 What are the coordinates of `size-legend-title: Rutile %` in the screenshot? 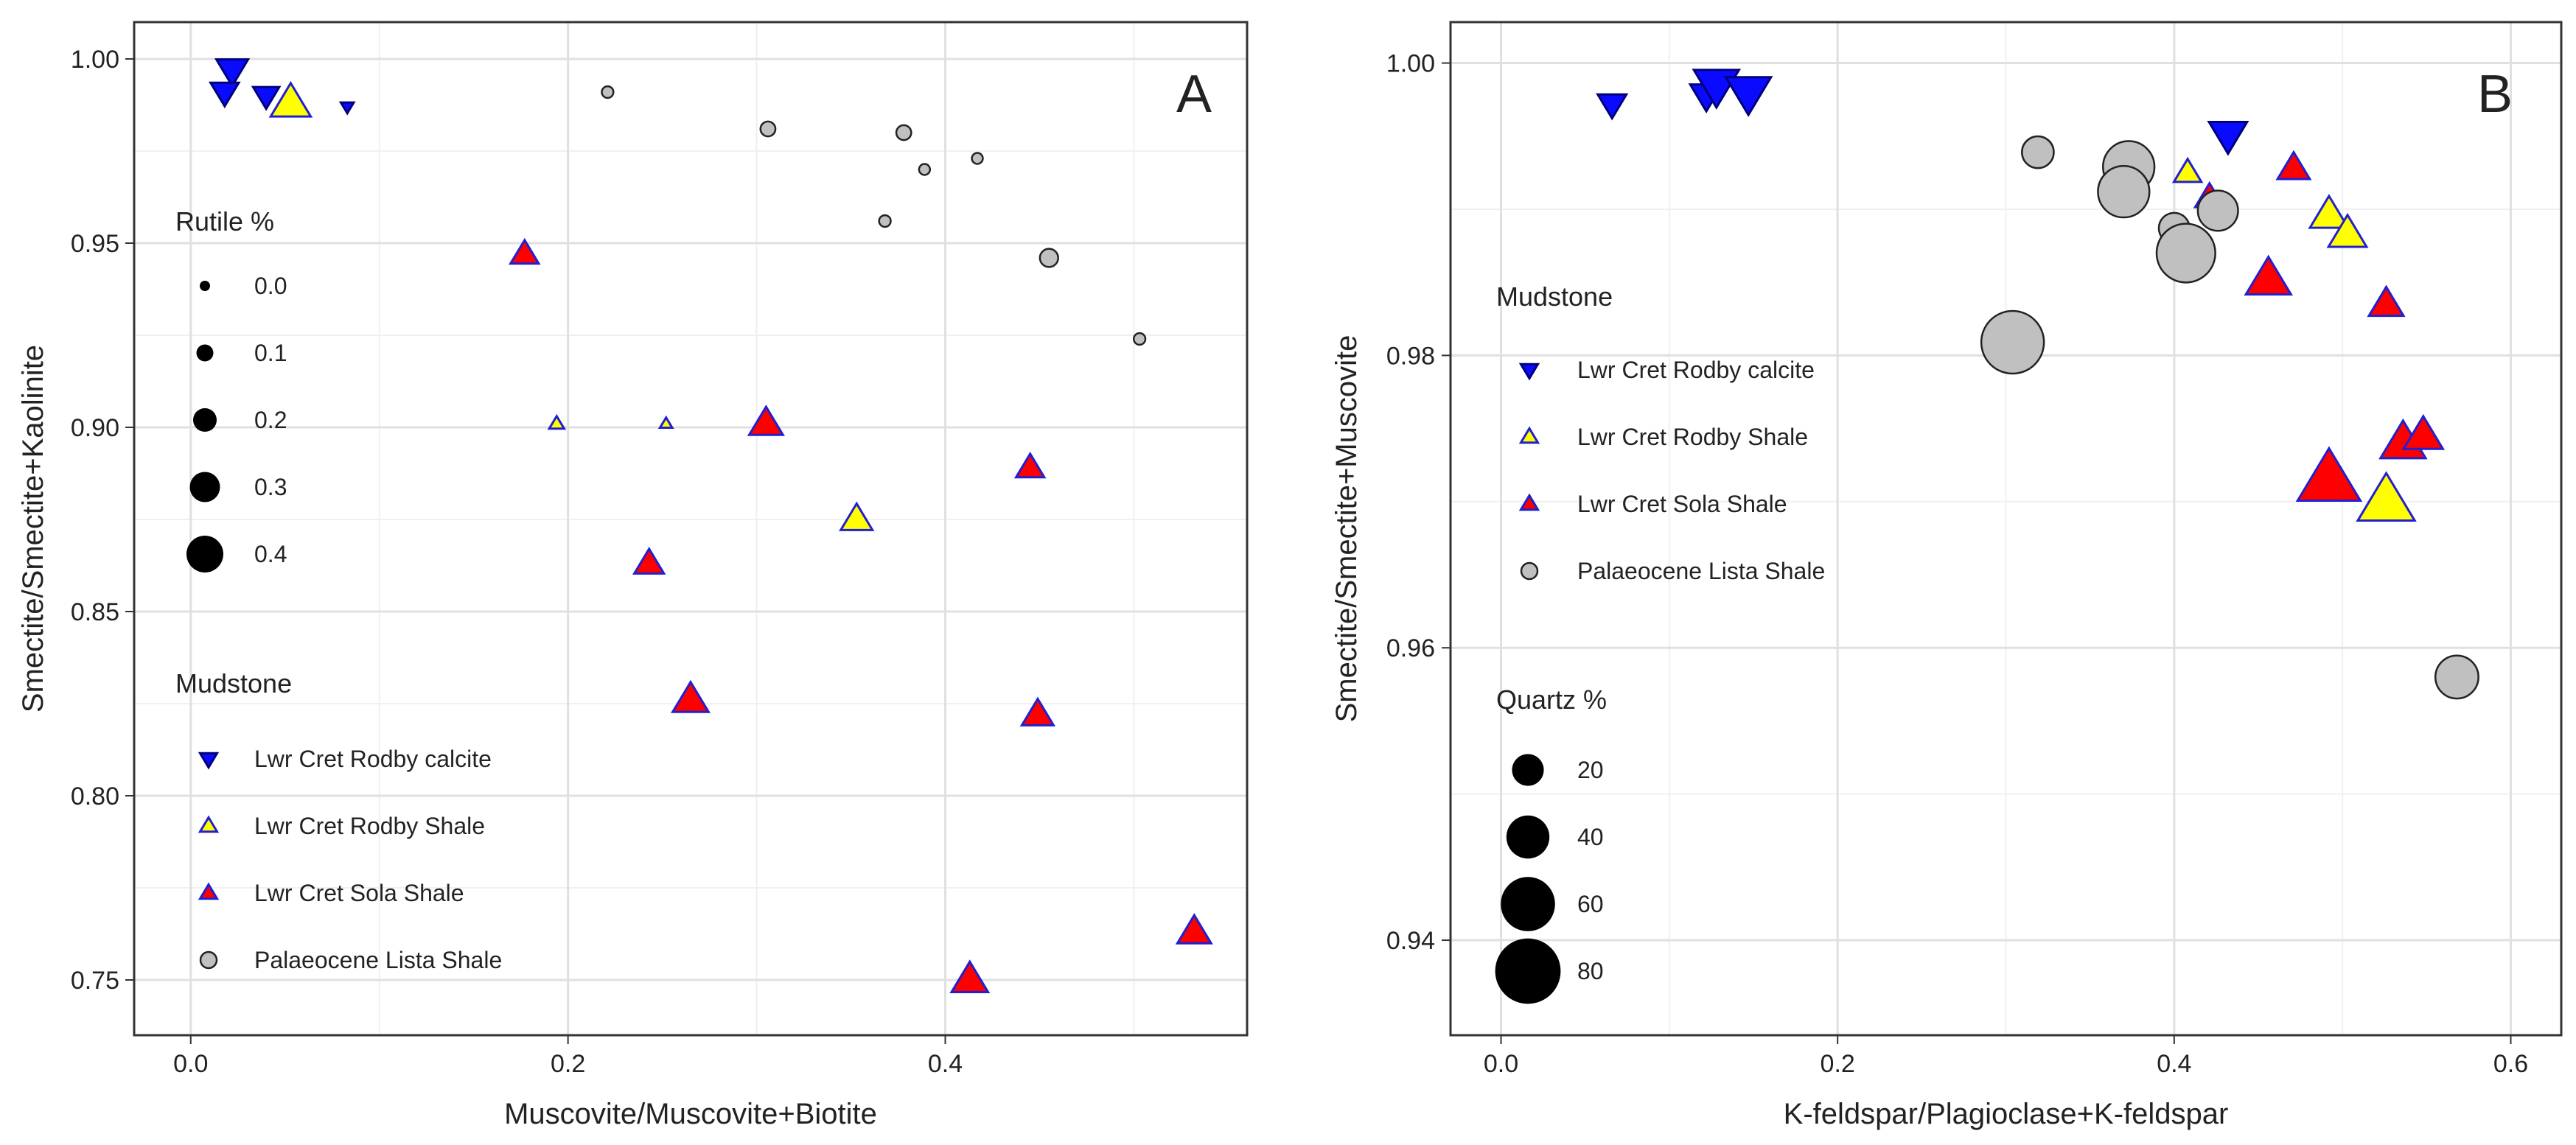 It's located at (224, 222).